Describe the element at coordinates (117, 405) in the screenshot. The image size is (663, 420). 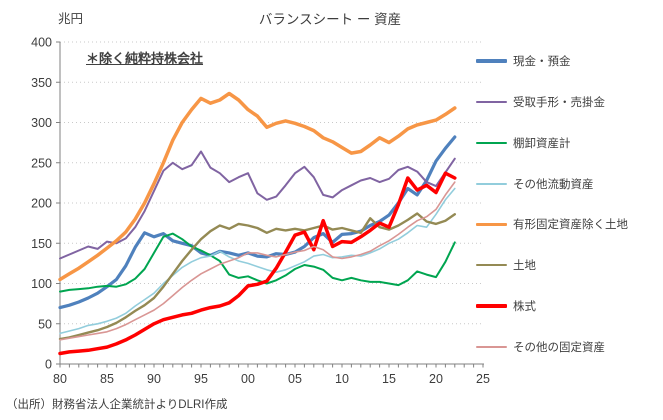
I see `source-note: （出所）財務省法人企業統計よりDLRI作成` at that location.